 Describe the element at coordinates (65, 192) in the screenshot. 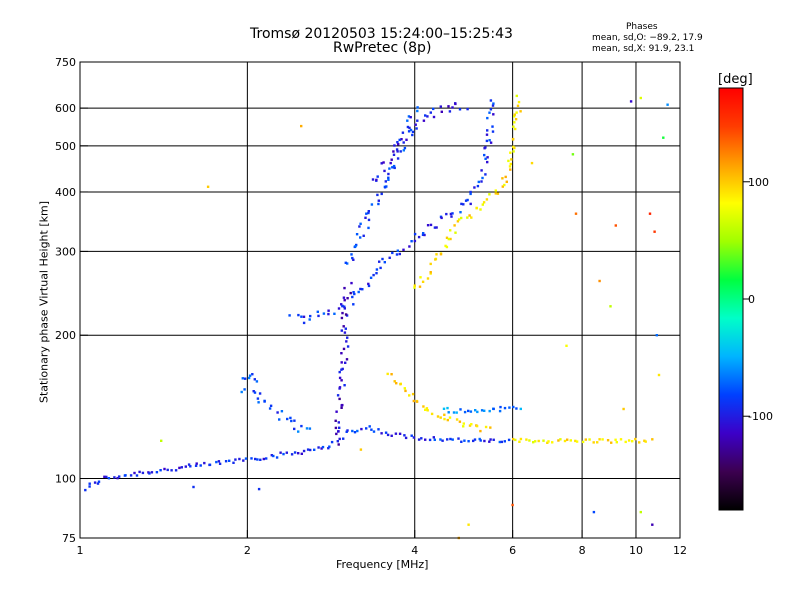

I see `y-tick-label: 400` at that location.